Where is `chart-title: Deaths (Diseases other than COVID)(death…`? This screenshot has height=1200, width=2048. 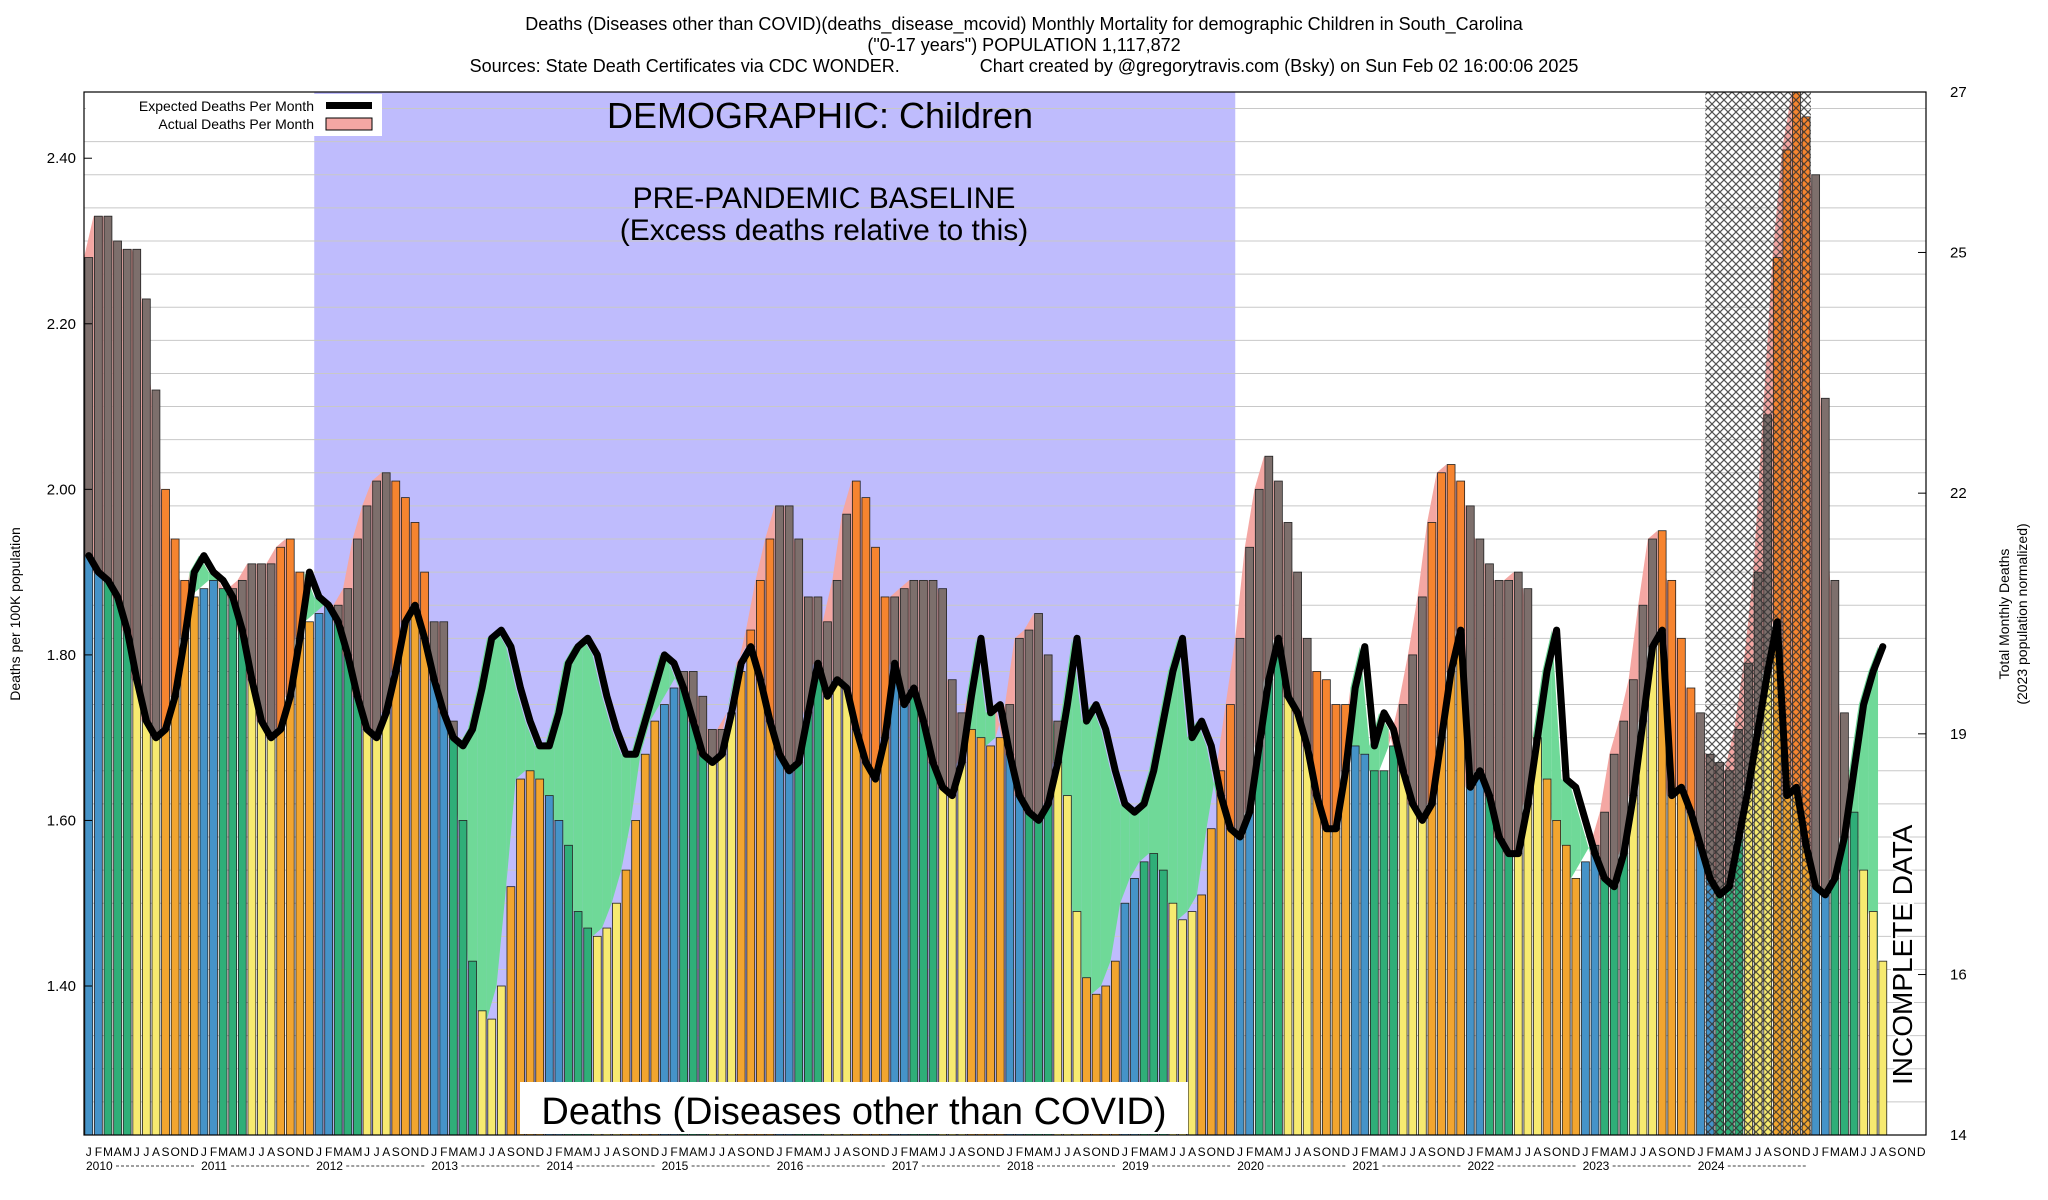 chart-title: Deaths (Diseases other than COVID)(death… is located at coordinates (1024, 24).